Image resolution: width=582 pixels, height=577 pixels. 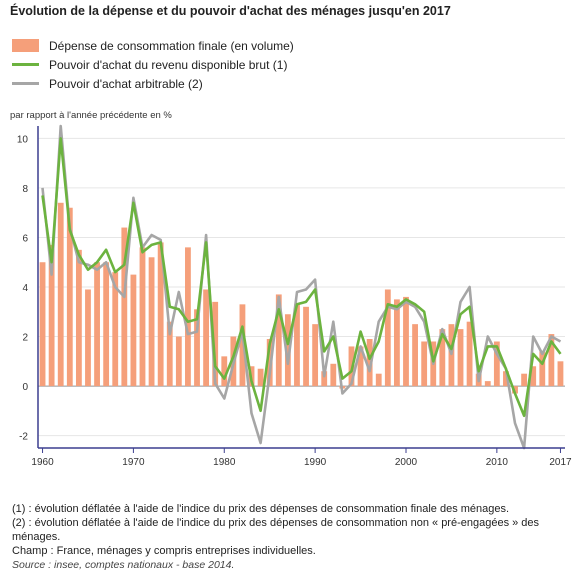 What do you see at coordinates (23, 437) in the screenshot?
I see `y-tick-label: -2` at bounding box center [23, 437].